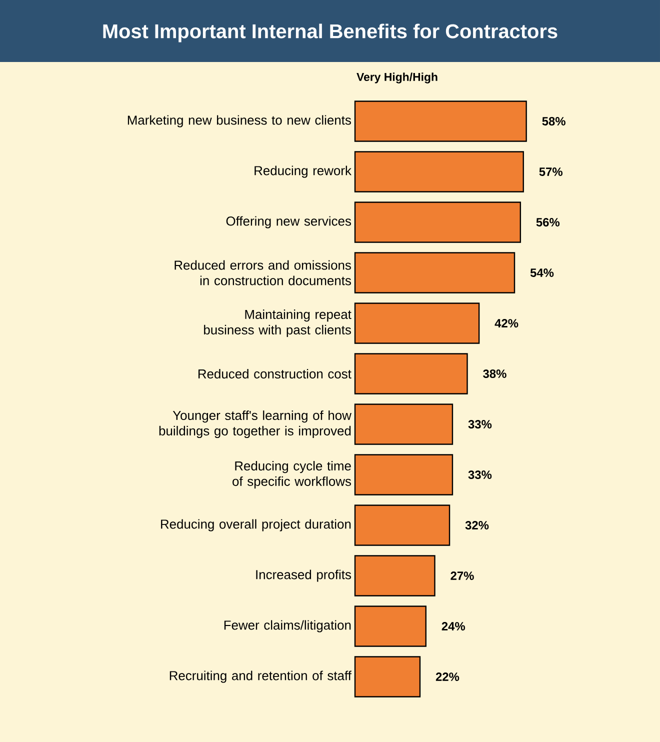  What do you see at coordinates (330, 33) in the screenshot?
I see `chart-title: Most Important Internal Benefits for Contractors` at bounding box center [330, 33].